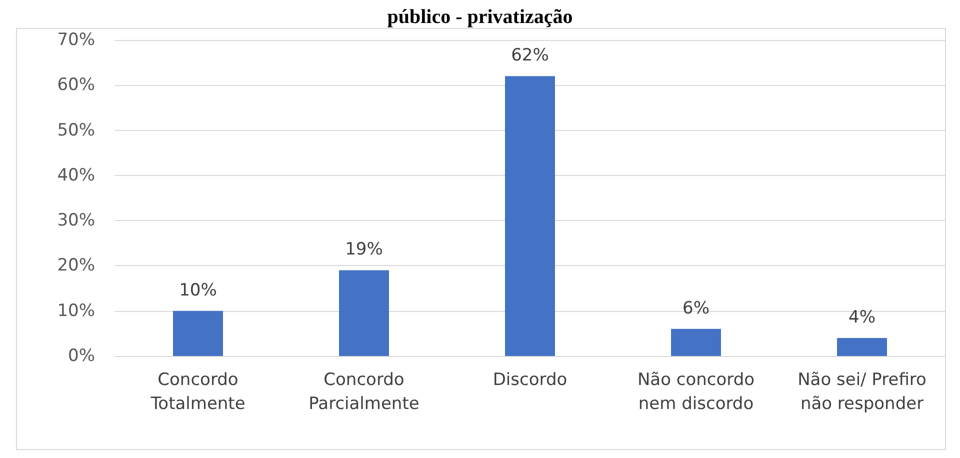  What do you see at coordinates (76, 266) in the screenshot?
I see `y-tick-label: 20%` at bounding box center [76, 266].